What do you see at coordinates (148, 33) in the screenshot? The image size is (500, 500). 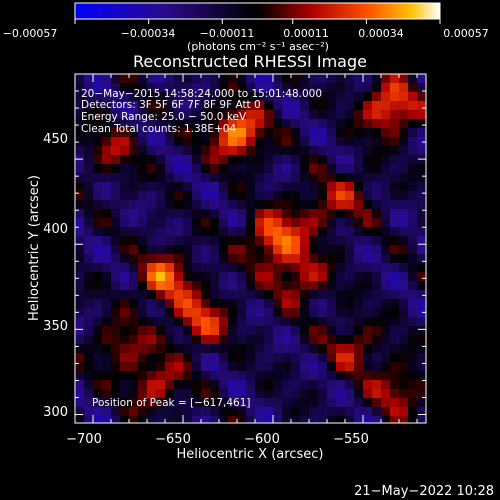 I see `colorbar-tick-label: −0.00034` at bounding box center [148, 33].